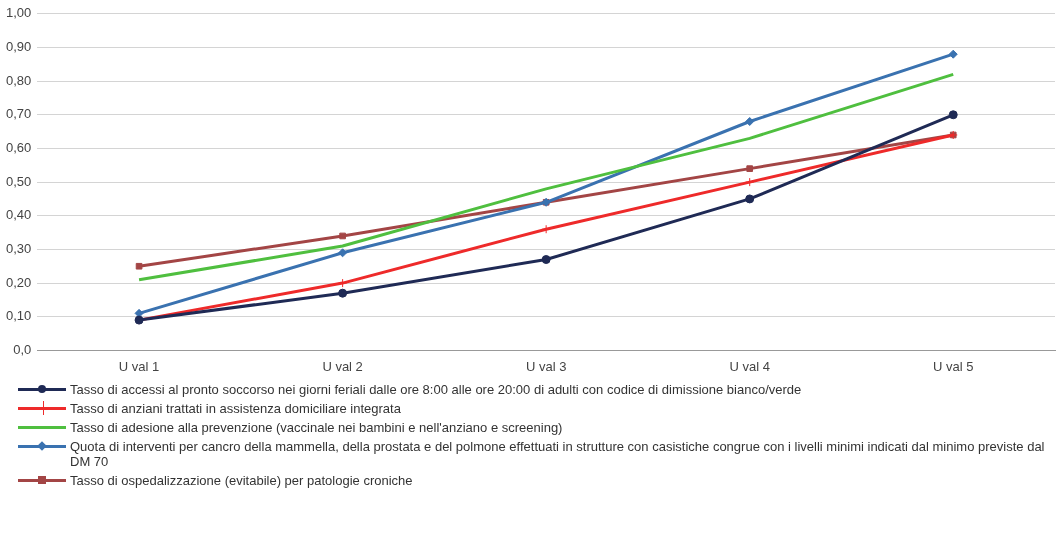  I want to click on y-tick-label: 0,30, so click(18, 248).